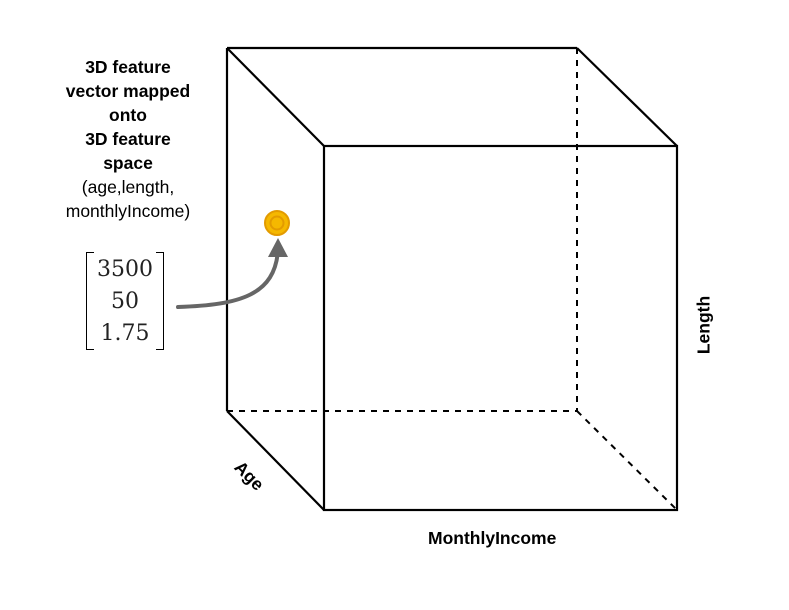 The width and height of the screenshot is (789, 610). What do you see at coordinates (125, 333) in the screenshot?
I see `vector-entry-3: 1.75` at bounding box center [125, 333].